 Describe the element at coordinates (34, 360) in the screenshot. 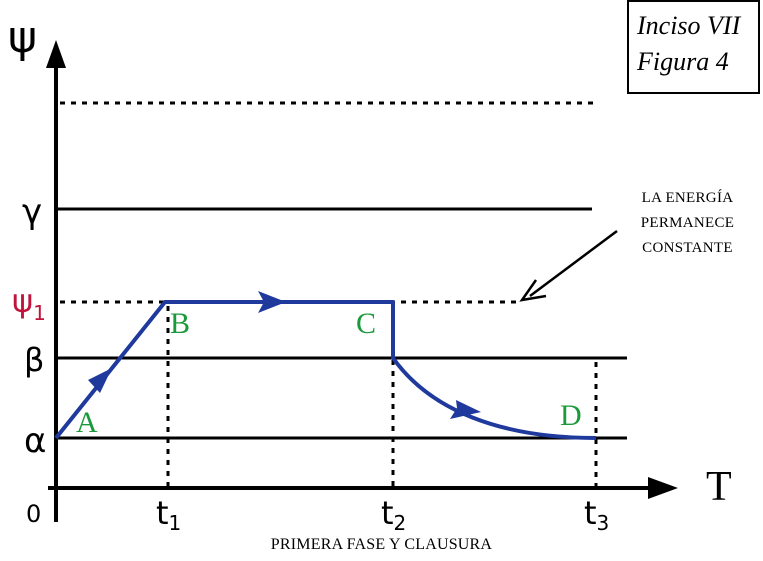

I see `beta-label: β` at that location.